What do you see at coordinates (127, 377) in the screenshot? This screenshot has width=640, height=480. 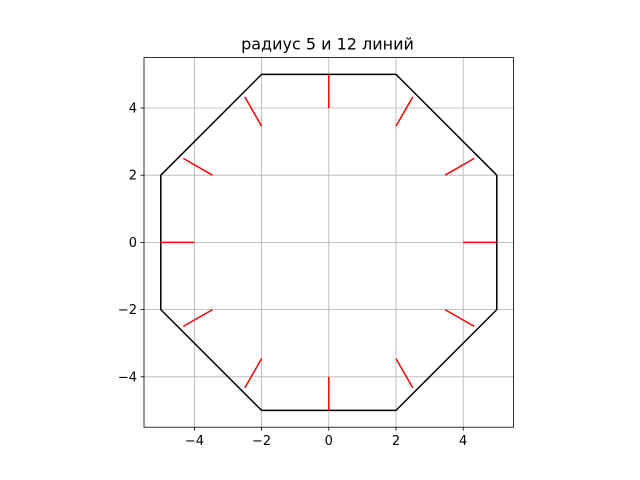 I see `y-tick-label: −4` at bounding box center [127, 377].